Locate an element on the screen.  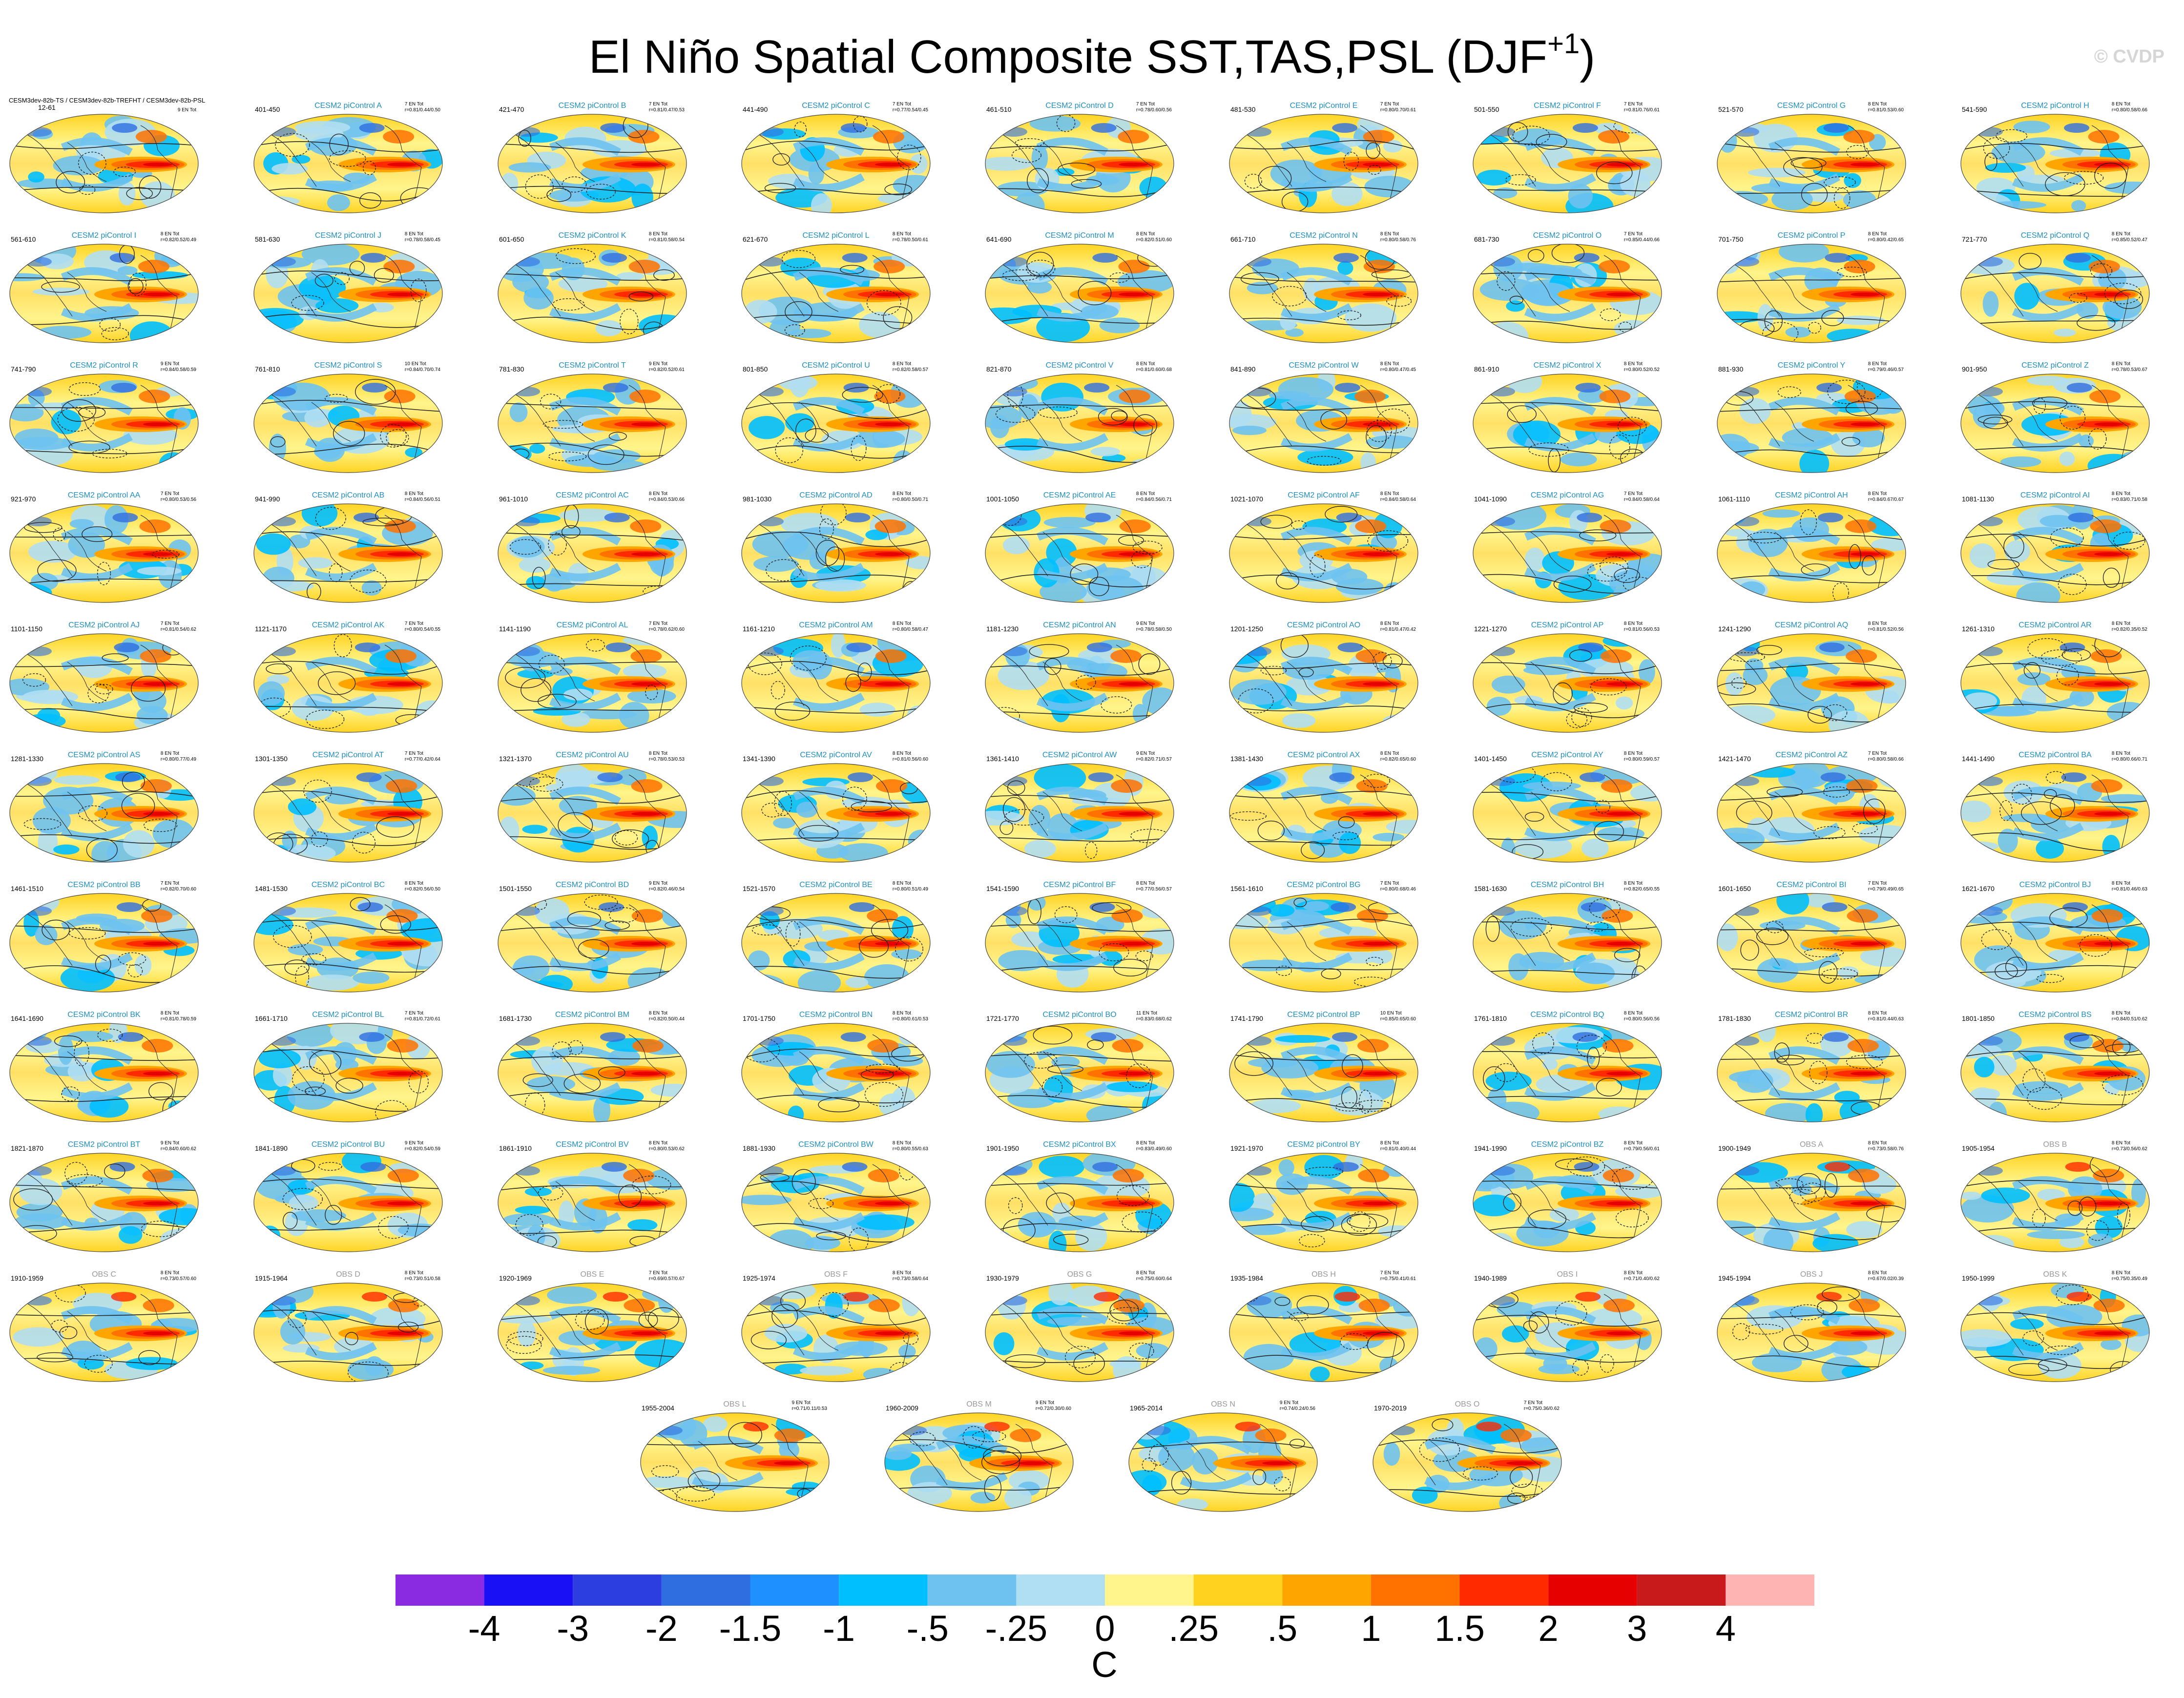
panel-years: 1501-1550 is located at coordinates (515, 888).